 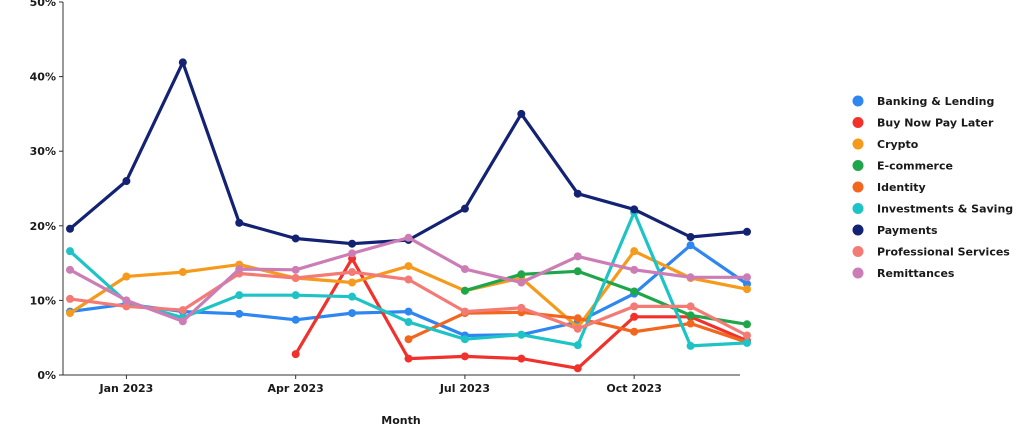 What do you see at coordinates (931, 252) in the screenshot?
I see `legend-item-professional-services: Professional Services` at bounding box center [931, 252].